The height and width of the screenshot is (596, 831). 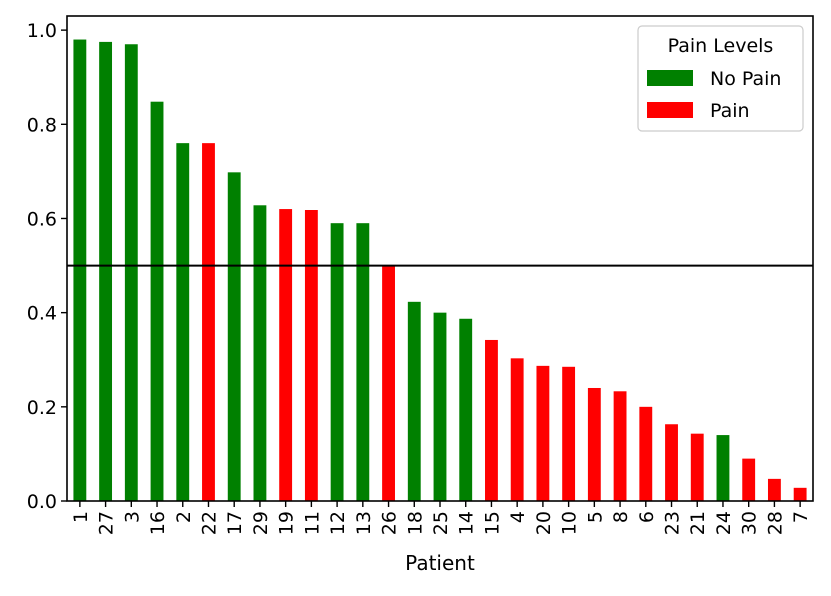 I want to click on y-axis: 0.0 0.2 0.4 0.6 0.8 1.0, so click(x=47, y=266).